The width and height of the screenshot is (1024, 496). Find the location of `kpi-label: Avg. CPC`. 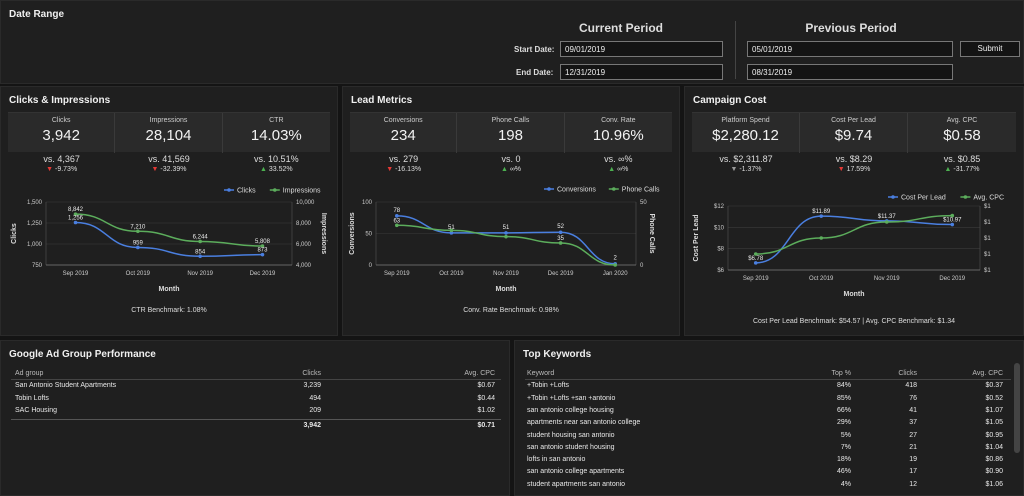

kpi-label: Avg. CPC is located at coordinates (962, 120).